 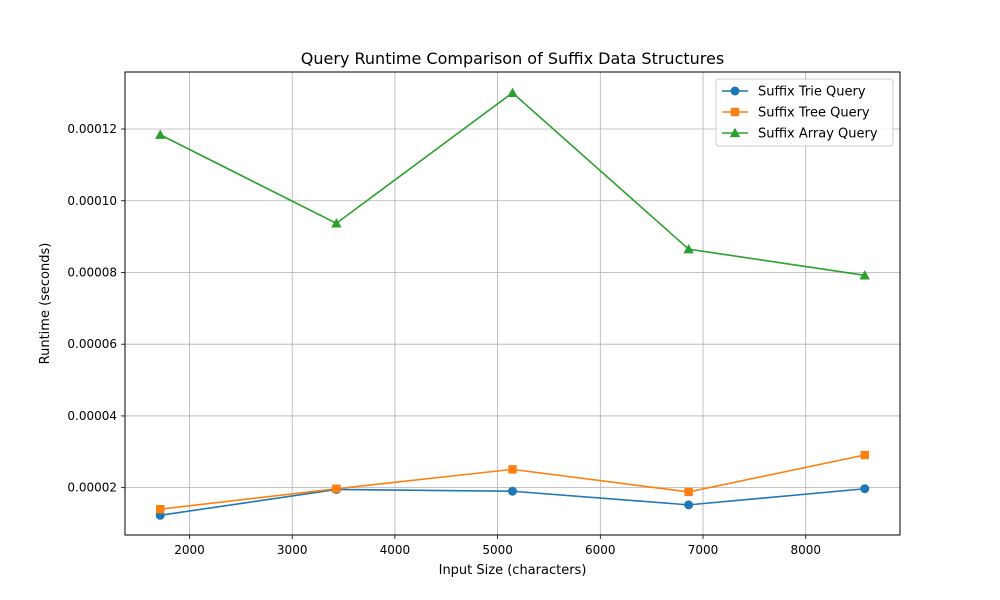 I want to click on y-tick-label: 0.00008, so click(x=92, y=272).